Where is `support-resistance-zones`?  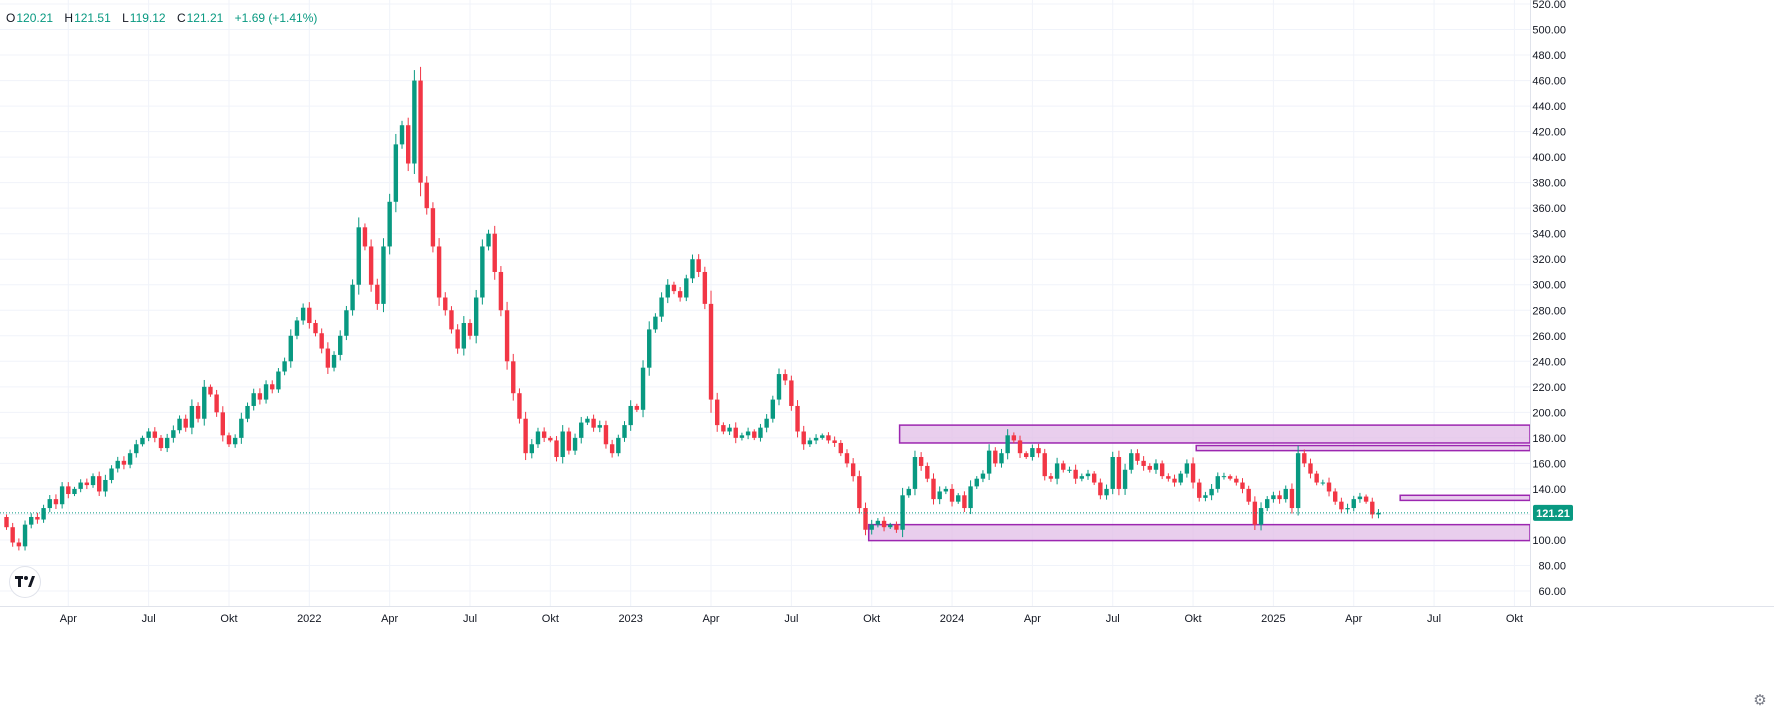
support-resistance-zones is located at coordinates (1199, 483).